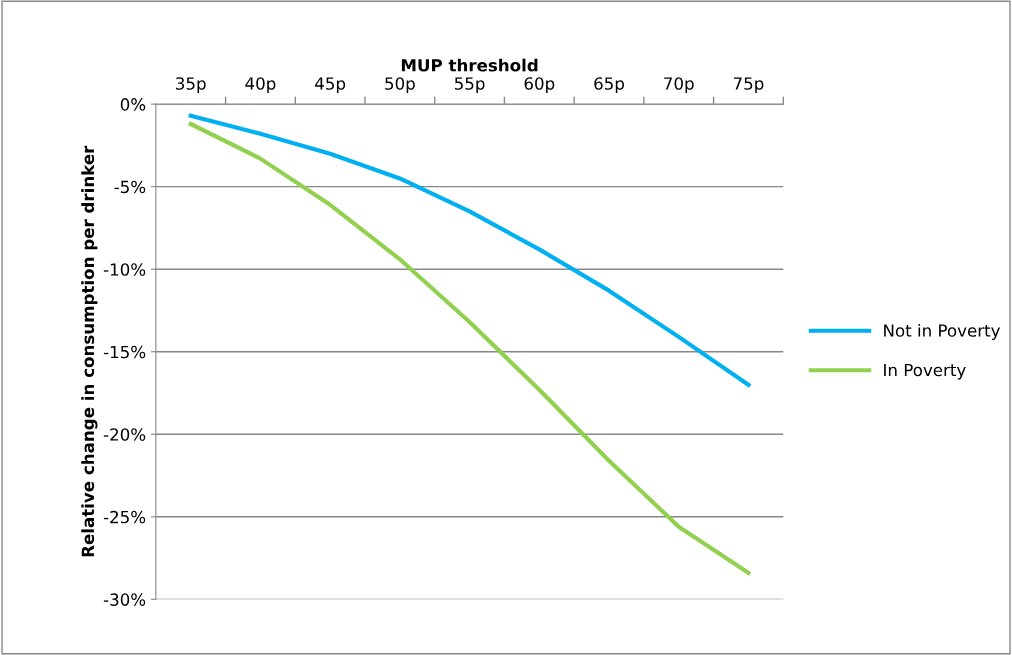  What do you see at coordinates (124, 517) in the screenshot?
I see `y-tick-label: -25%` at bounding box center [124, 517].